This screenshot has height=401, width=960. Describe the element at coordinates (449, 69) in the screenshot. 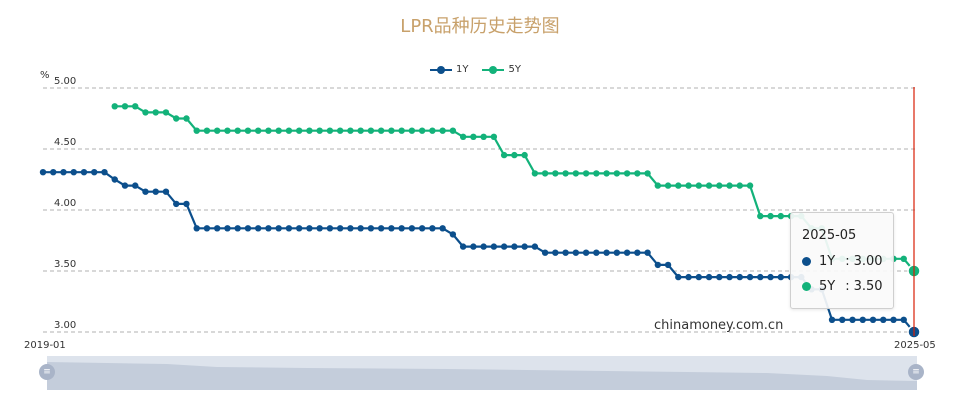

I see `legend-item-1y: 1Y` at that location.